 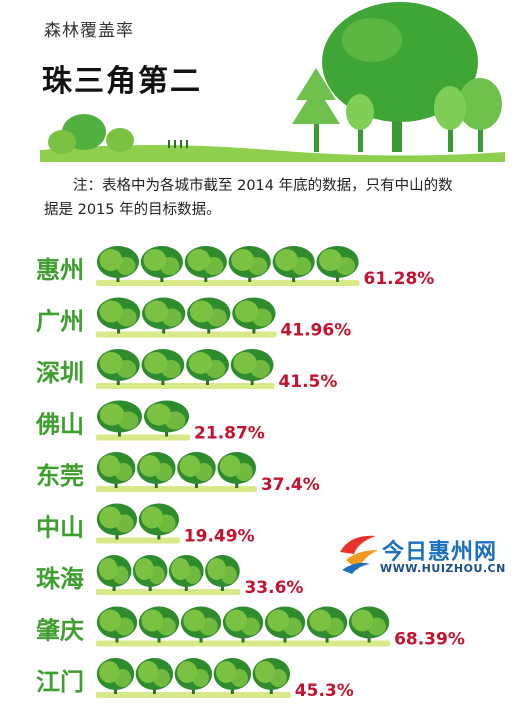 I want to click on logo-url: WWW.HUIZHOU.CN, so click(x=443, y=568).